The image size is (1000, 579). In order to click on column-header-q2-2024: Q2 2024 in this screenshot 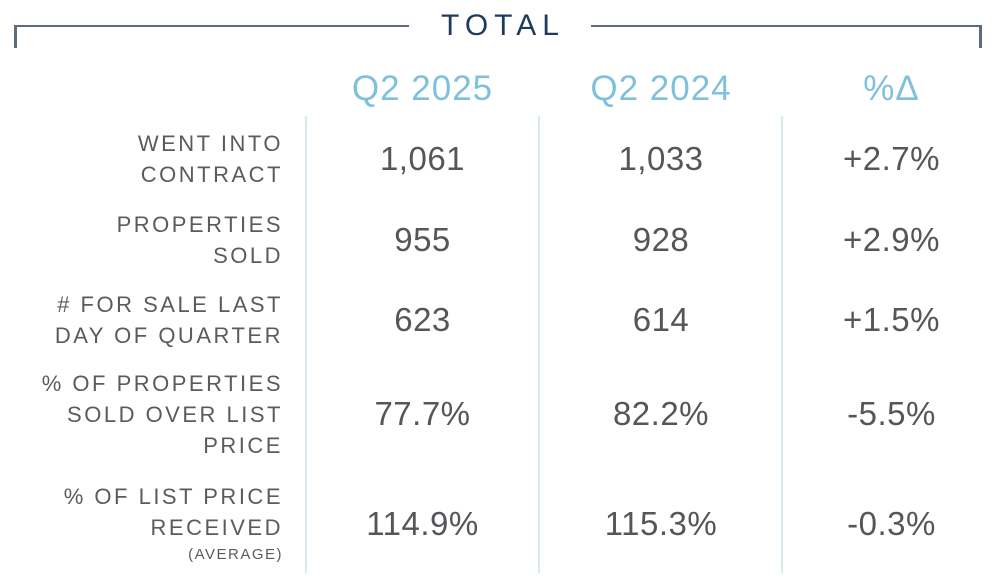, I will do `click(661, 88)`.